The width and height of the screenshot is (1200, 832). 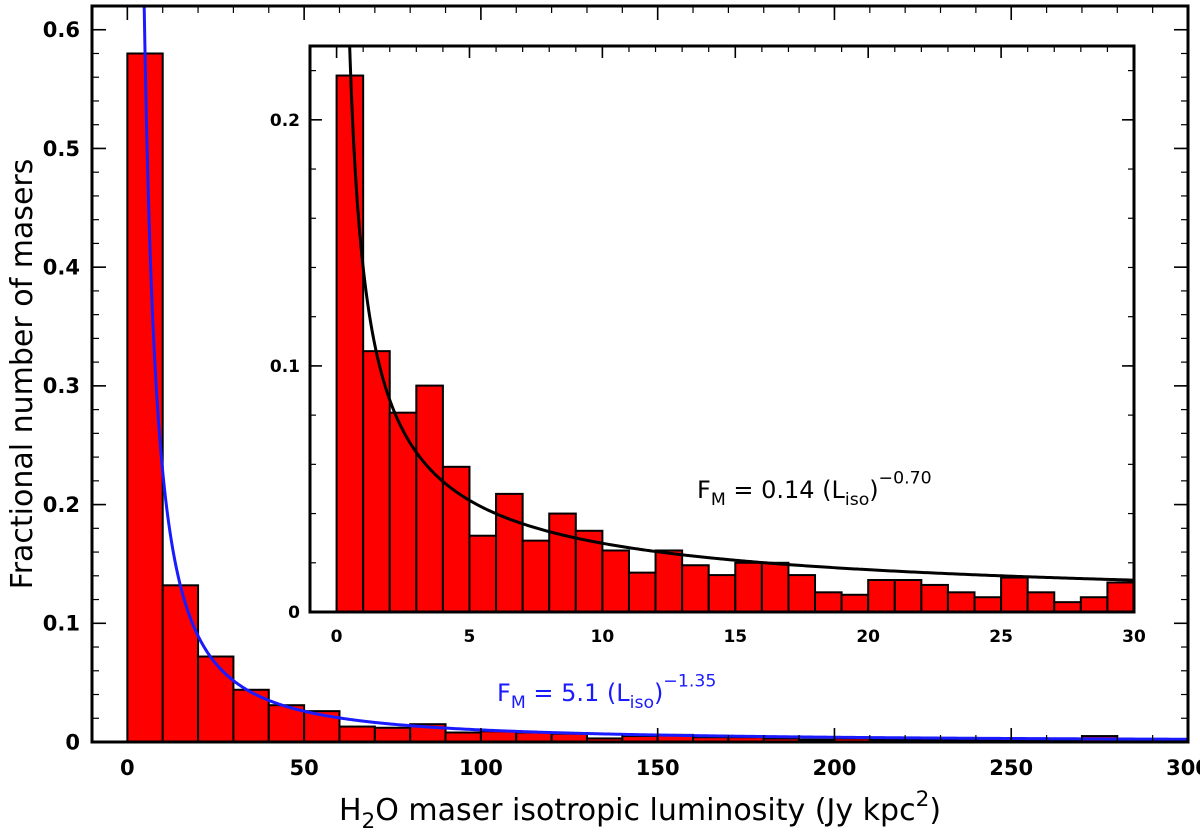 What do you see at coordinates (1134, 637) in the screenshot?
I see `x-tick-label: 30` at bounding box center [1134, 637].